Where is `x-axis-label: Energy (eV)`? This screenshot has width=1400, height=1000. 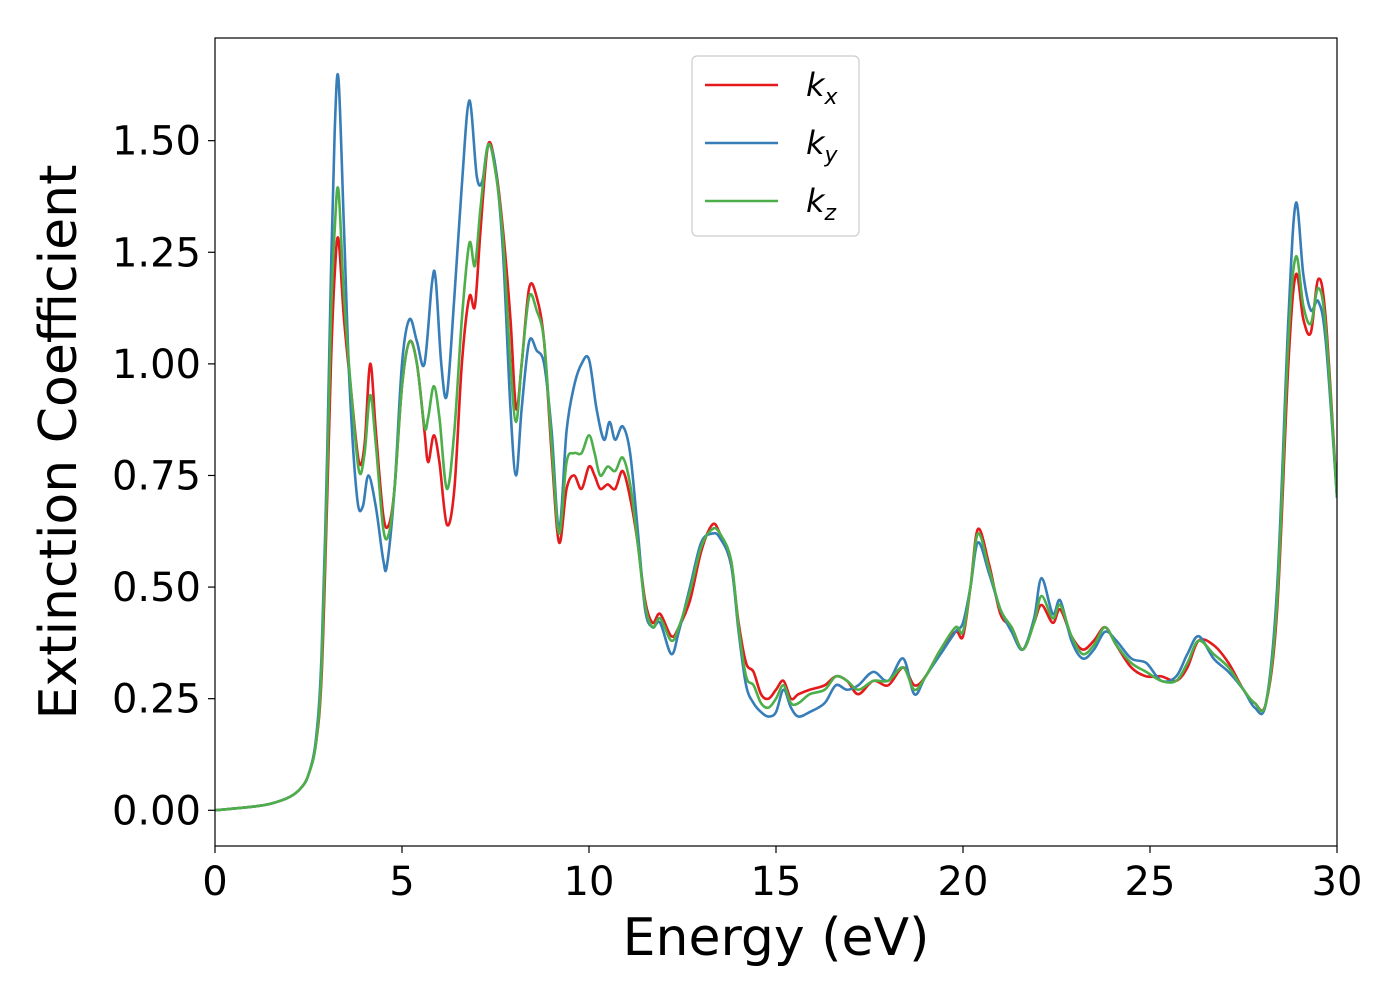
x-axis-label: Energy (eV) is located at coordinates (776, 938).